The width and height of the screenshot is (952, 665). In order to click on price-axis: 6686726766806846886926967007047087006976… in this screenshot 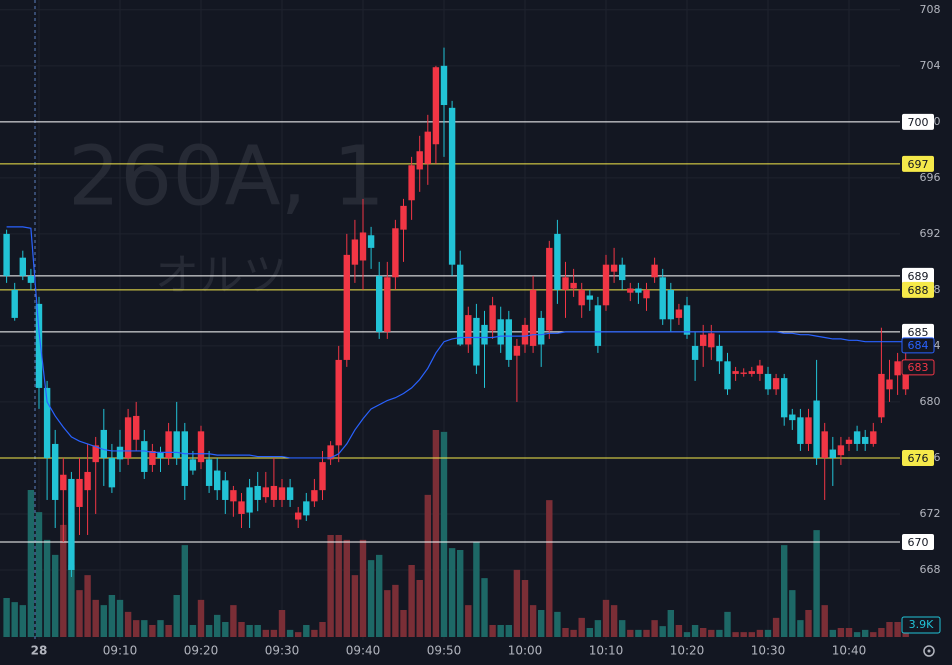, I will do `click(921, 318)`.